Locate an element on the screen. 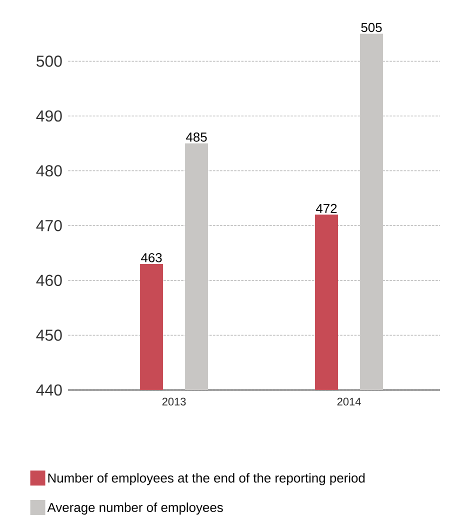 The width and height of the screenshot is (459, 524). data-label: 485 is located at coordinates (196, 137).